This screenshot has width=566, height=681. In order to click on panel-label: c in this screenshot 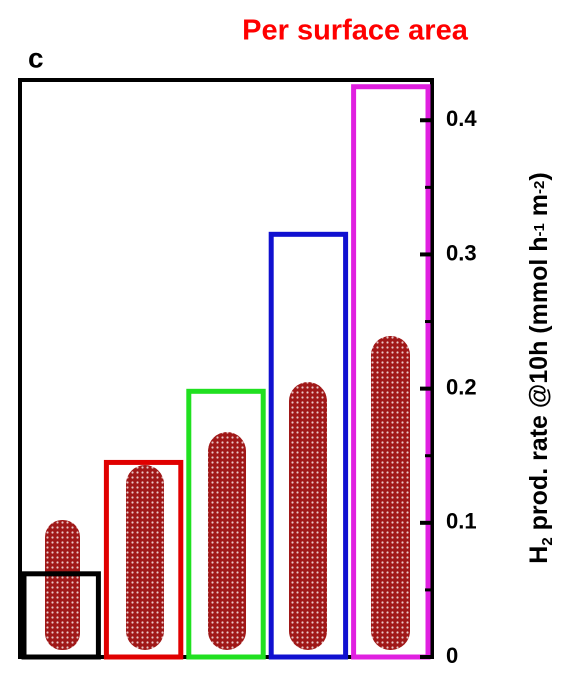, I will do `click(36, 57)`.